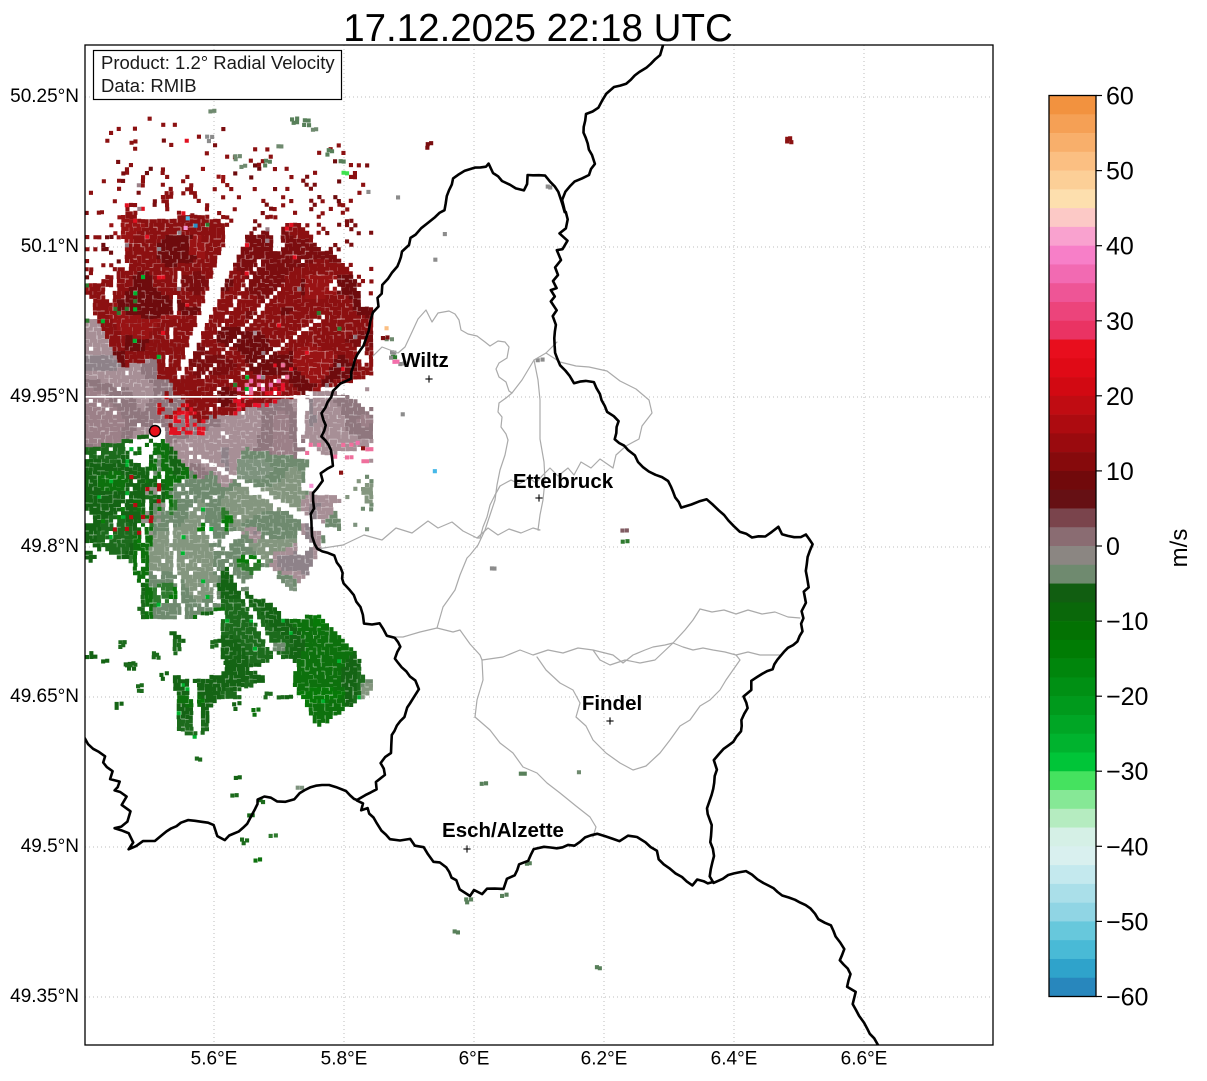  What do you see at coordinates (1127, 697) in the screenshot?
I see `svg-text: −20` at bounding box center [1127, 697].